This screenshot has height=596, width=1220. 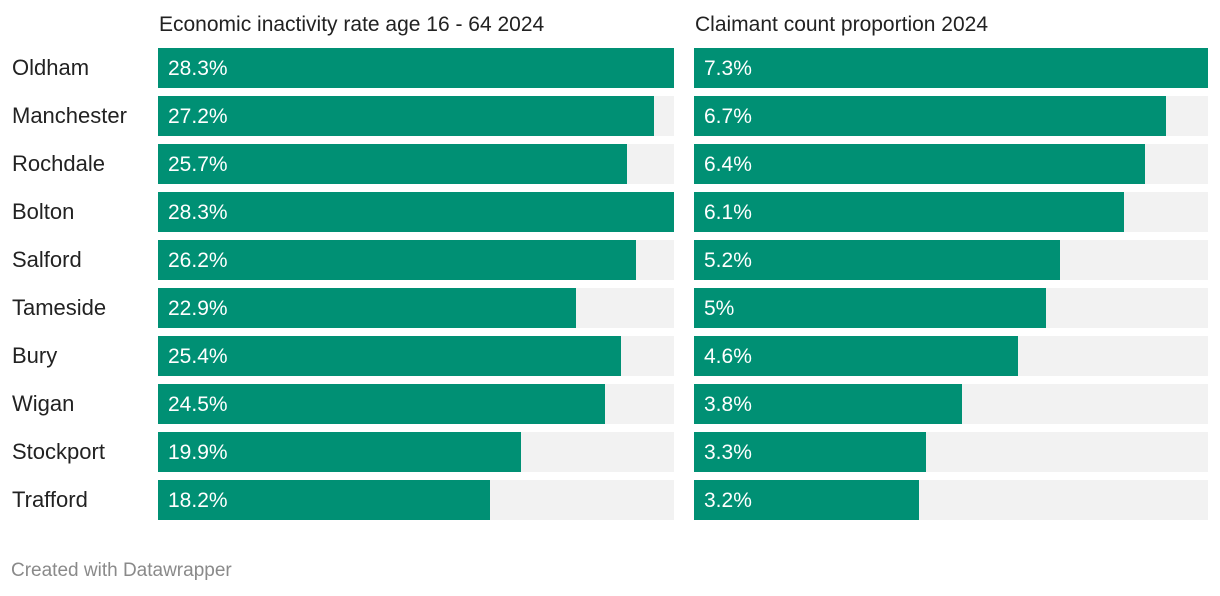 What do you see at coordinates (59, 307) in the screenshot?
I see `row-label-tameside: Tameside` at bounding box center [59, 307].